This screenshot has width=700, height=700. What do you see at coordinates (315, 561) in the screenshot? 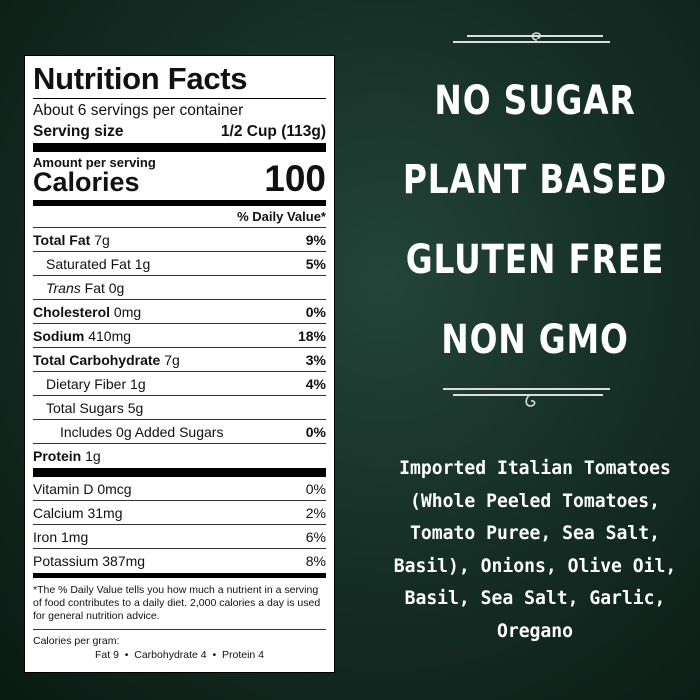
I see `label-vitamins-3-dv: 8%` at bounding box center [315, 561].